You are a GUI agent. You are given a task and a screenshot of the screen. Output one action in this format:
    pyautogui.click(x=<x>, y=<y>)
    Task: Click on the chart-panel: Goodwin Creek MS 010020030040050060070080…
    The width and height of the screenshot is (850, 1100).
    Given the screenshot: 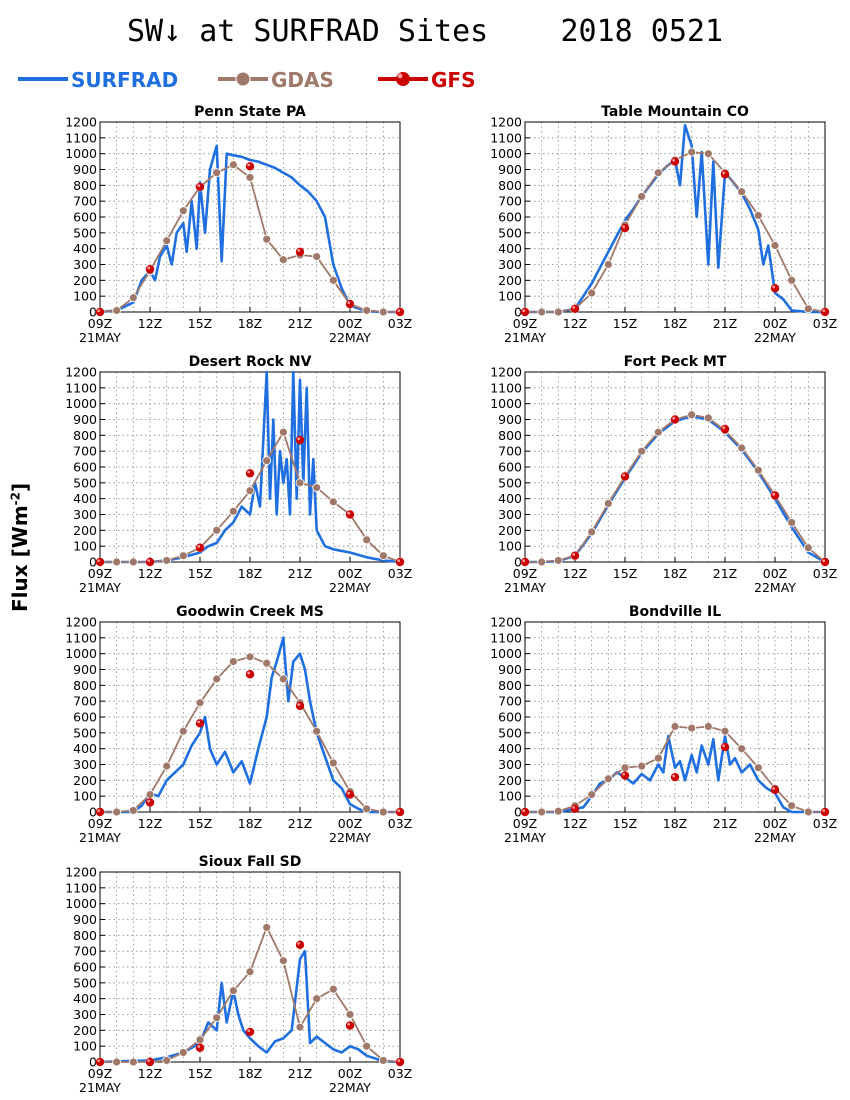 What is the action you would take?
    pyautogui.click(x=238, y=724)
    